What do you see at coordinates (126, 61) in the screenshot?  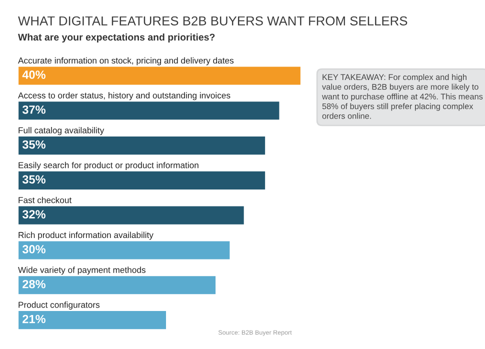 I see `y-tick-label: Accurate information on stock, pricing and delivery dates` at bounding box center [126, 61].